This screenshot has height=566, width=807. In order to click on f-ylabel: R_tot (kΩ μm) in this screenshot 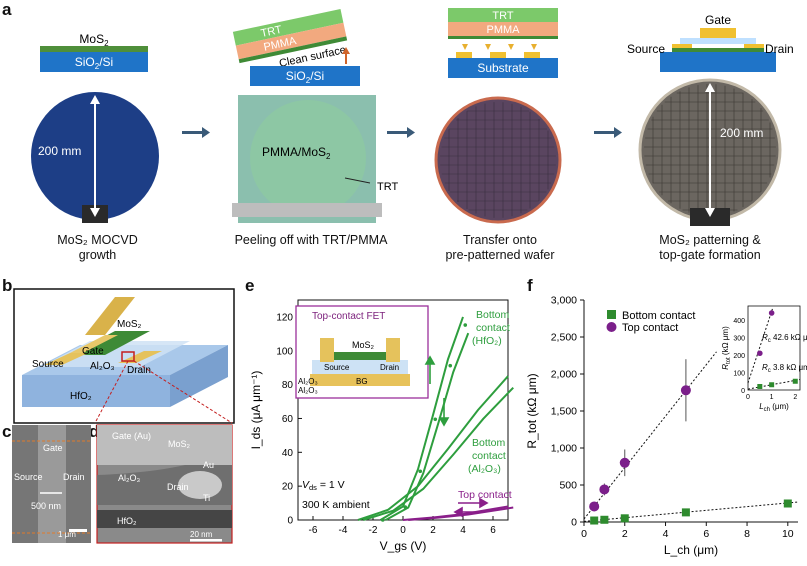, I will do `click(532, 410)`.